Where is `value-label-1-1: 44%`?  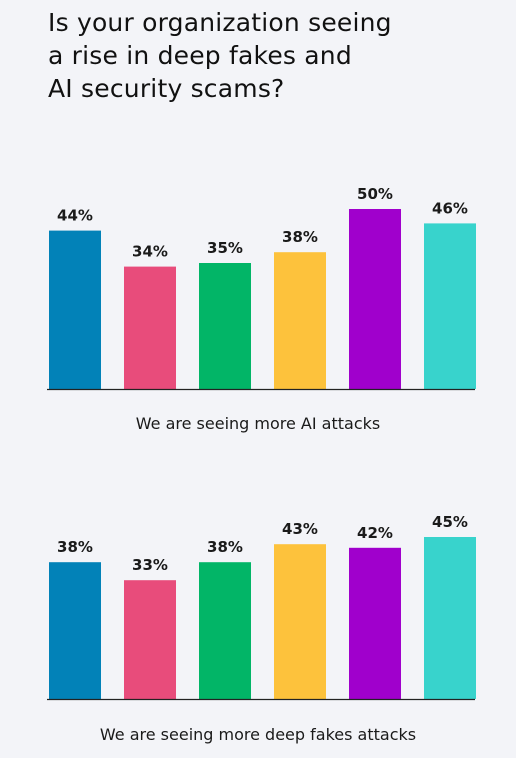 value-label-1-1: 44% is located at coordinates (75, 216).